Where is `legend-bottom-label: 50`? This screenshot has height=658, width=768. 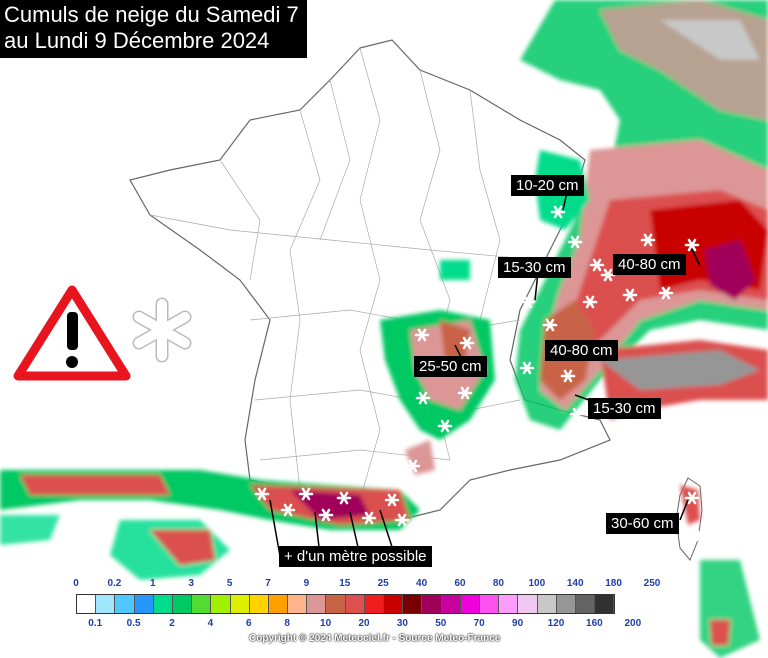 legend-bottom-label: 50 is located at coordinates (441, 623).